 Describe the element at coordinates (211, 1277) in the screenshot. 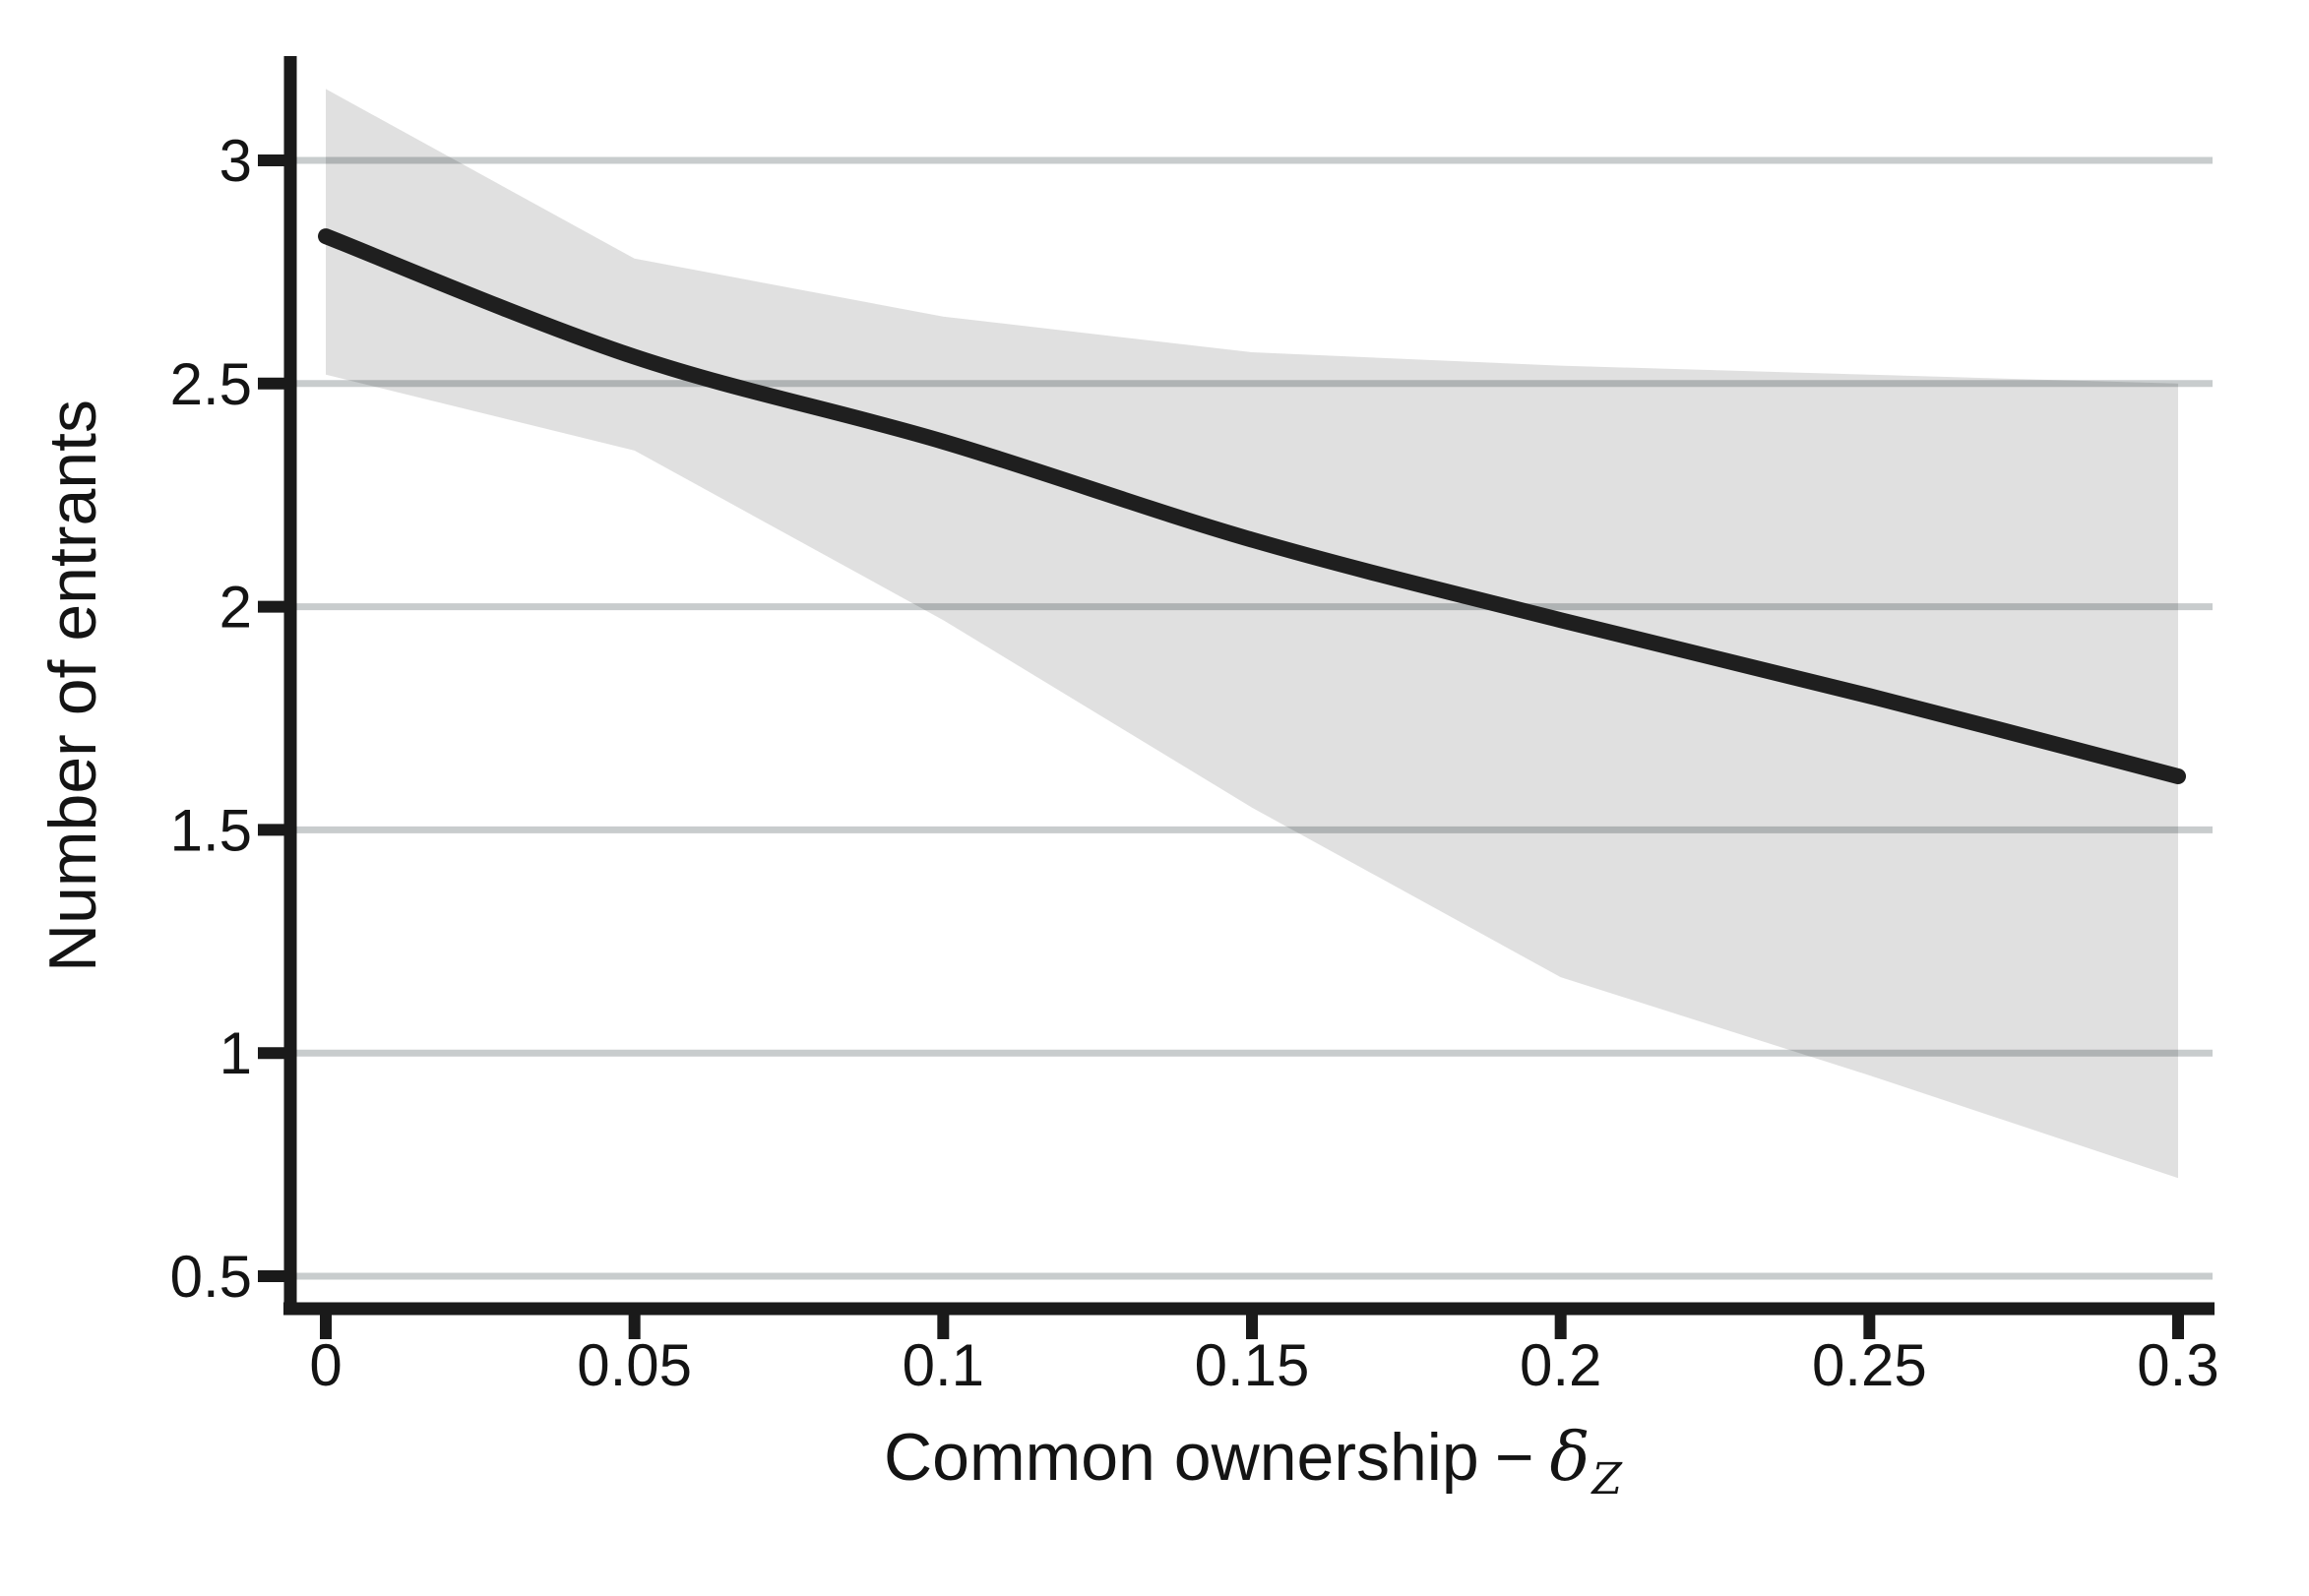

I see `y-tick-label: 0.5` at that location.